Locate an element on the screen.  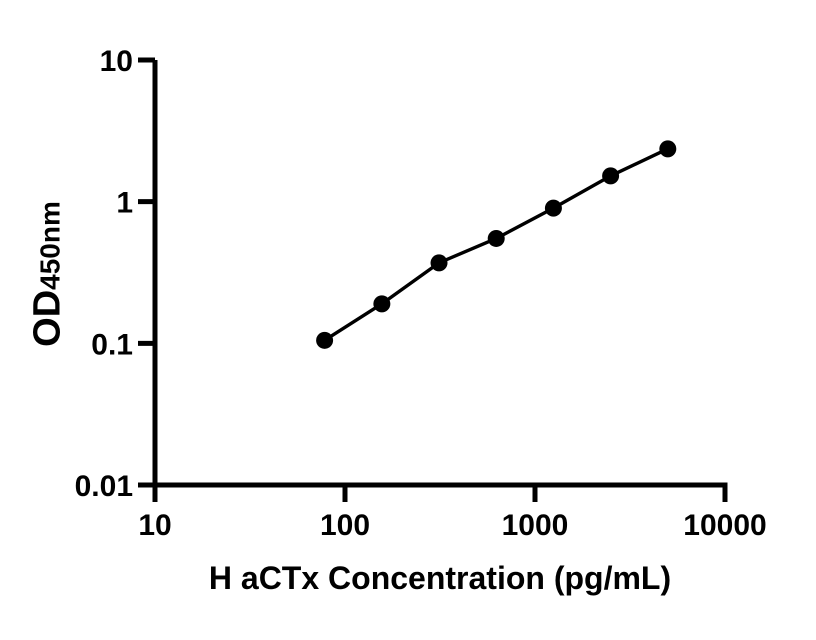
x-tick-label: 10000 is located at coordinates (724, 525).